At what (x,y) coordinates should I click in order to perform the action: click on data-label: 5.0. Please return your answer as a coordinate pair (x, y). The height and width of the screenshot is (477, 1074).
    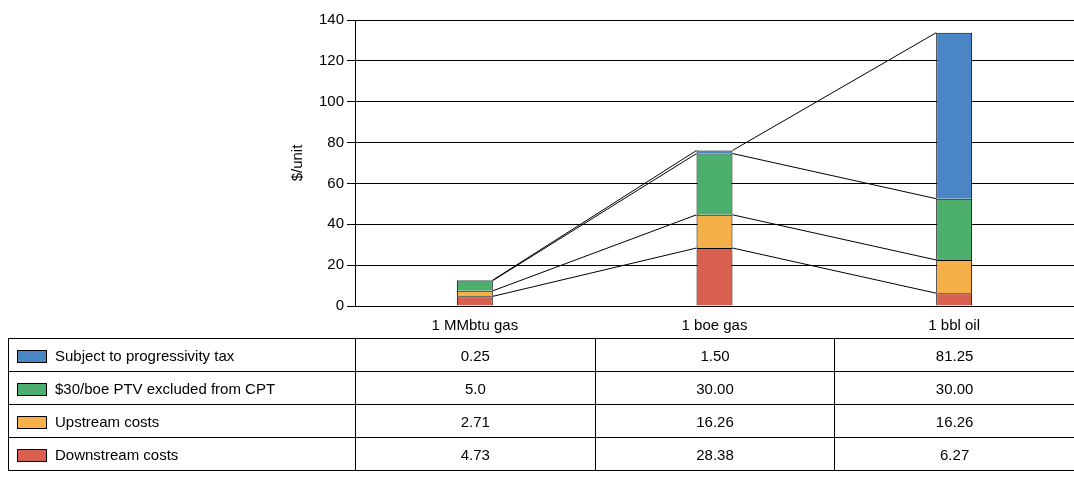
    Looking at the image, I should click on (475, 388).